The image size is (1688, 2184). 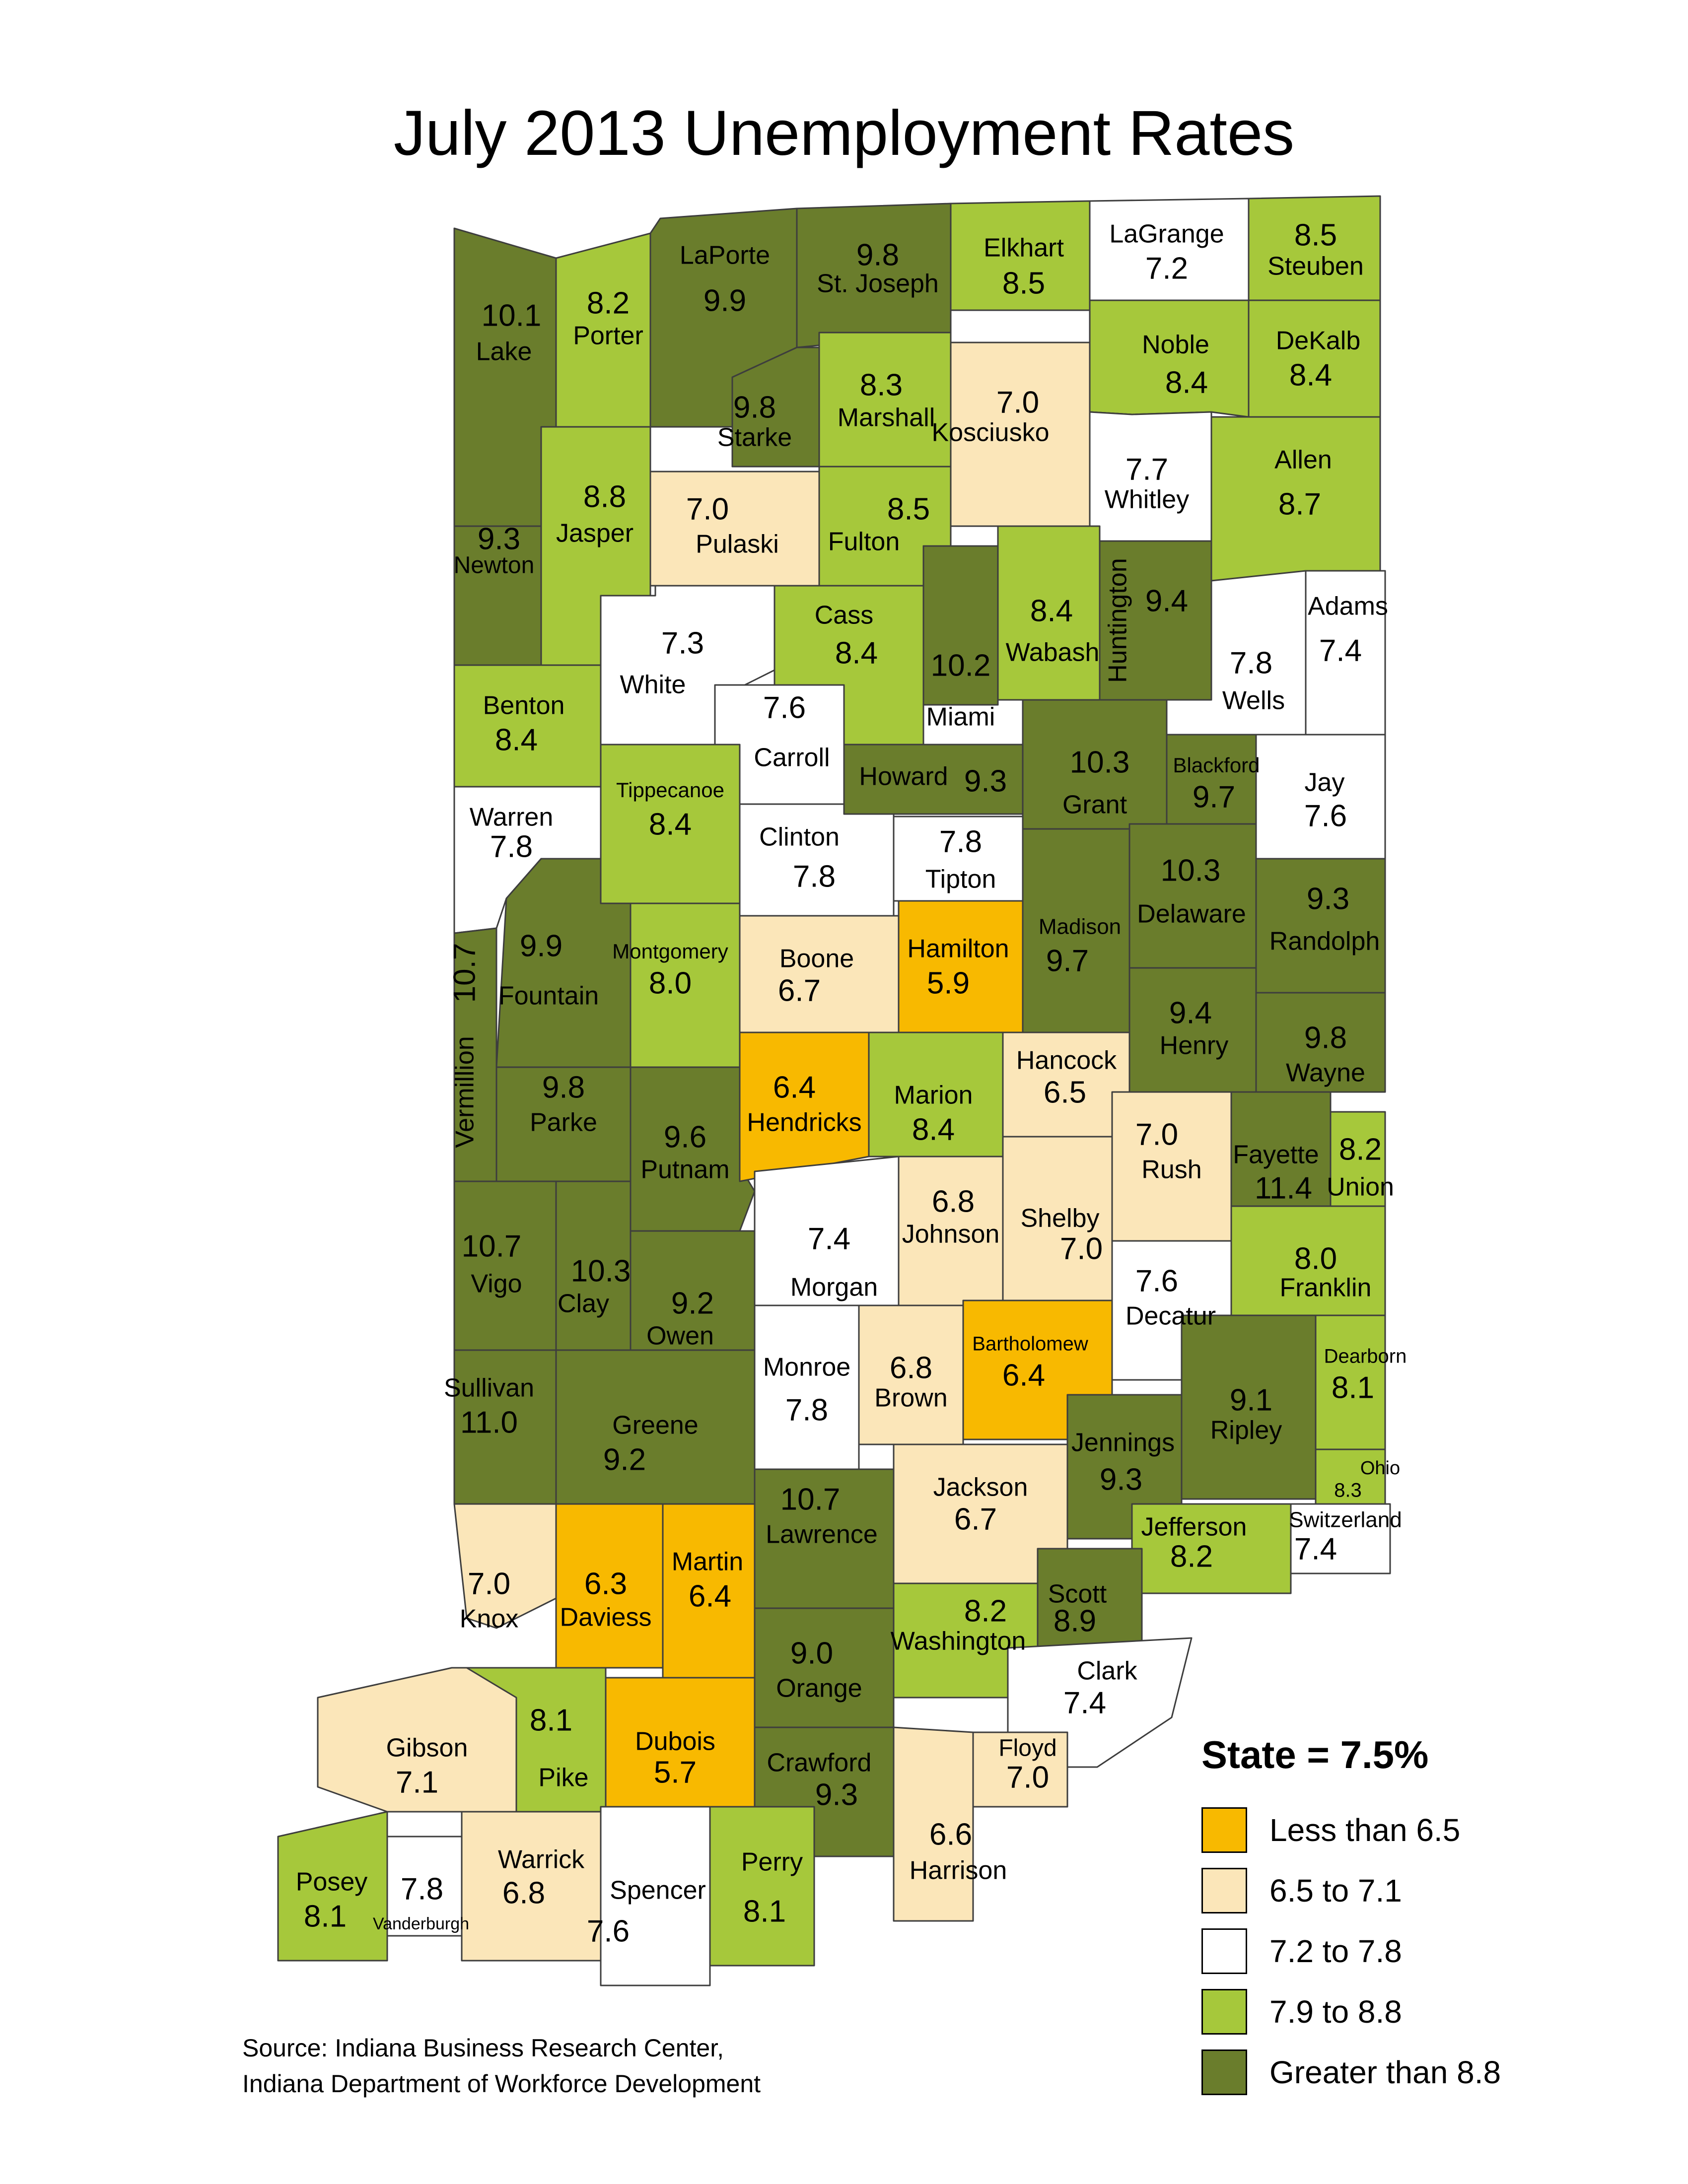 I want to click on county-name-label: Daviess, so click(x=606, y=1617).